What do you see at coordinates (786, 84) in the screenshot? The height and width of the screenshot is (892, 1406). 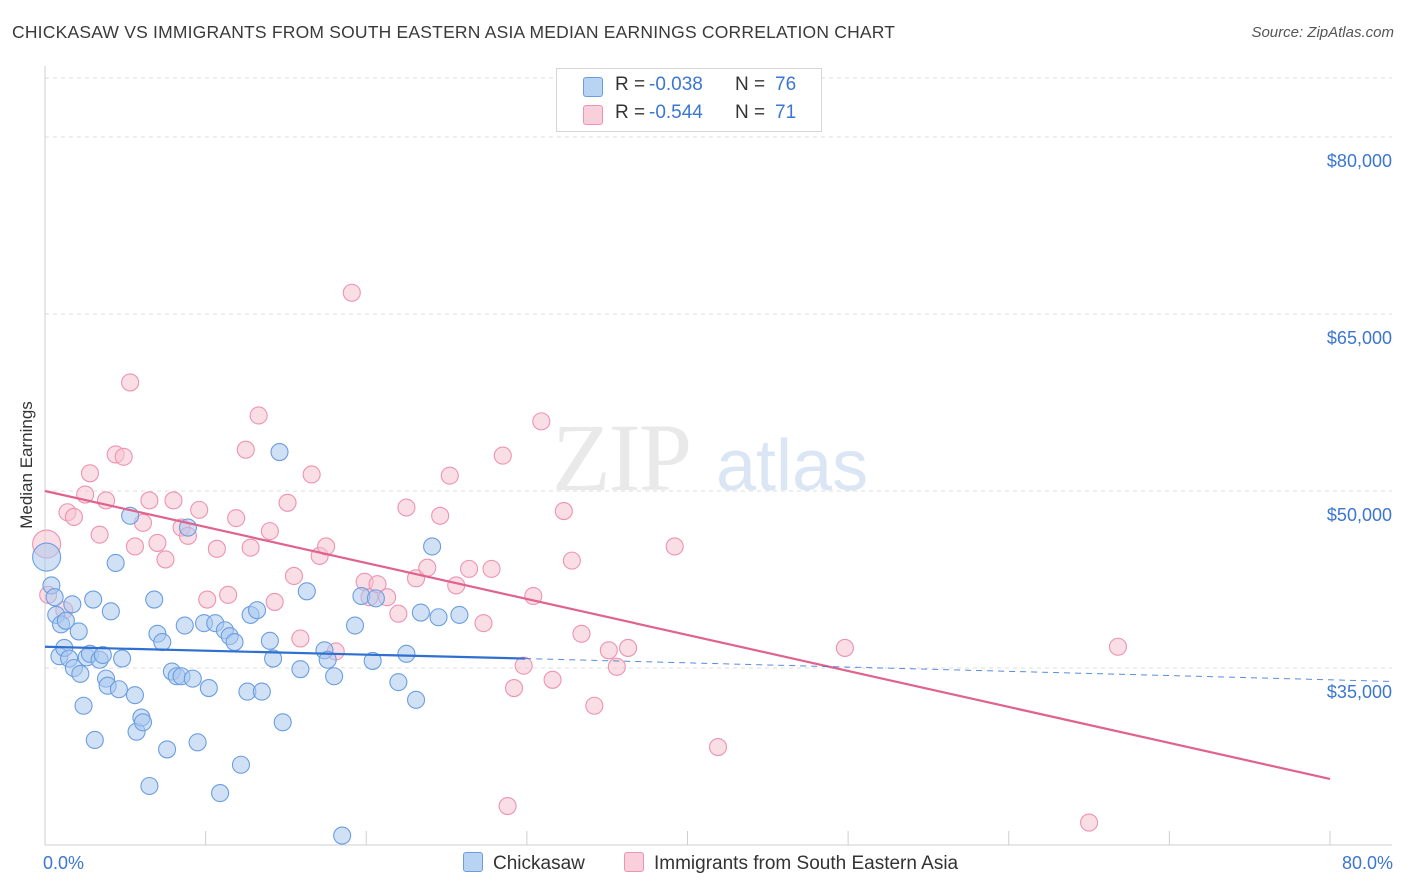 I see `legend-n-value: 76` at bounding box center [786, 84].